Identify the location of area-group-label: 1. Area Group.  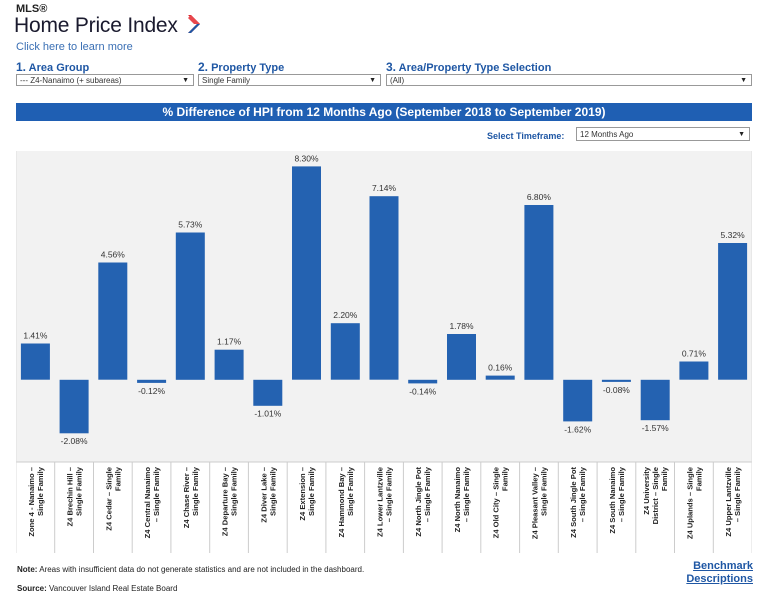
(53, 67).